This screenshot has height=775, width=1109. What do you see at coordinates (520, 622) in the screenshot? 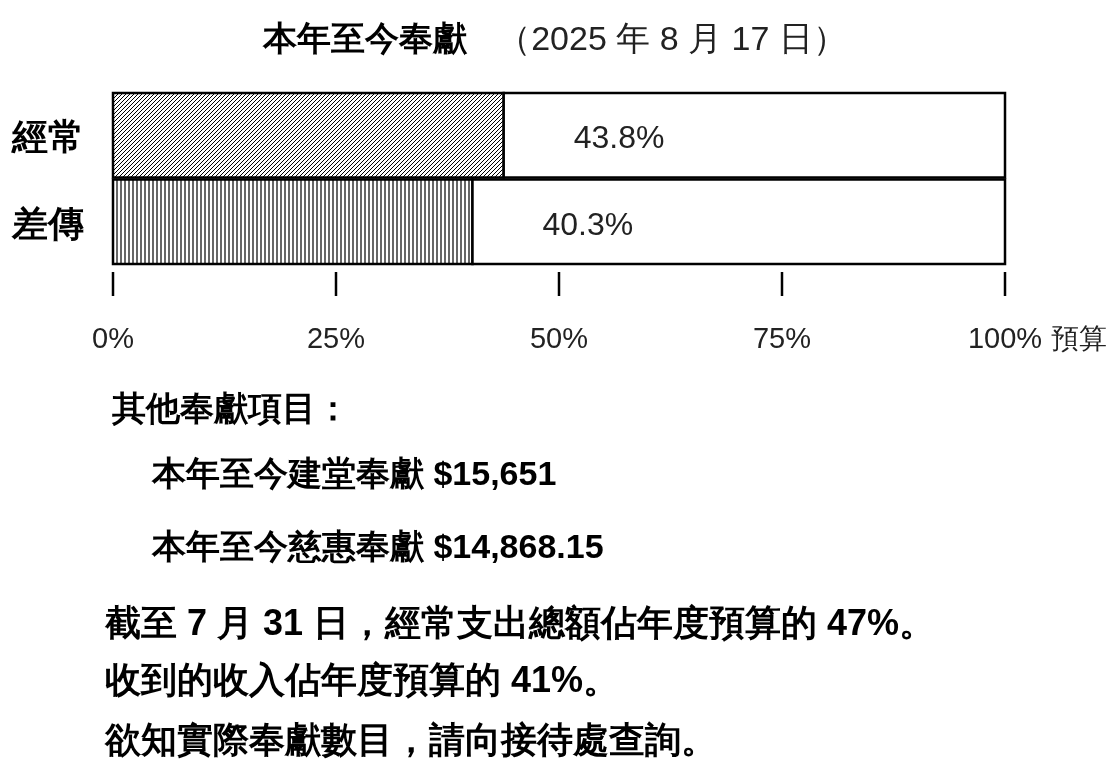
I see `text: 截至 7 月 31 日，經常支出總額佔年度預算的 47%。` at bounding box center [520, 622].